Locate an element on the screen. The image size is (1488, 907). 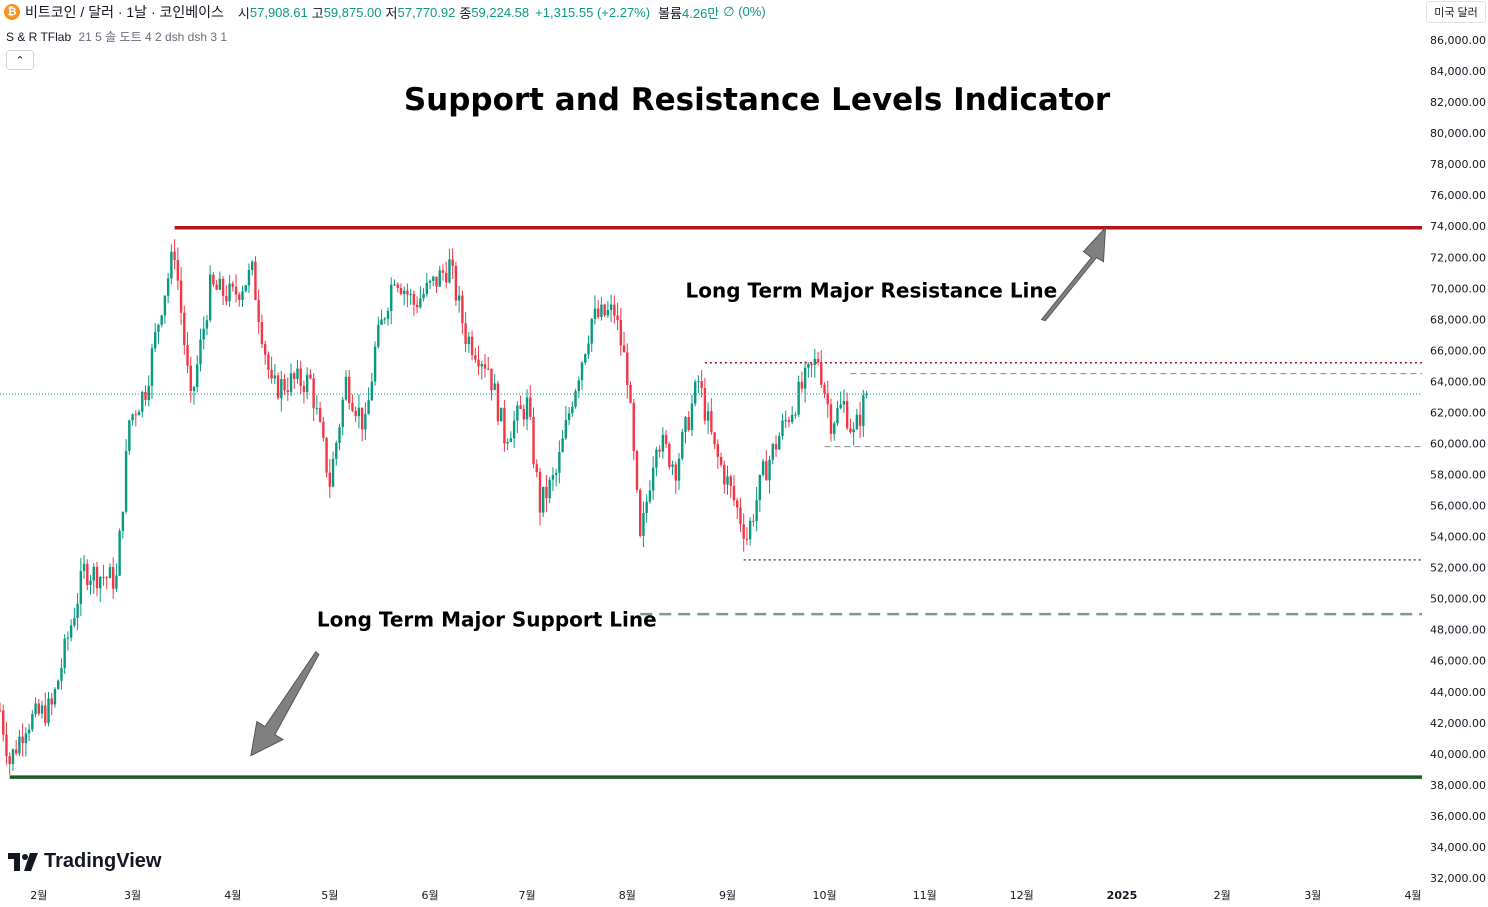
indicator-legend: S & R TFlab 21 5 솔 도트 4 2 dsh dsh 3 1 is located at coordinates (116, 36).